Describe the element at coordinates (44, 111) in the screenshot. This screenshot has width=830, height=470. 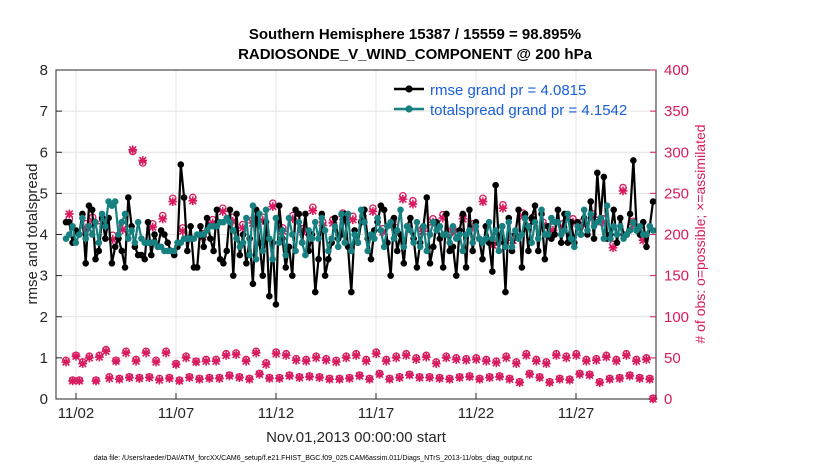
I see `y-tick-label: 7` at that location.